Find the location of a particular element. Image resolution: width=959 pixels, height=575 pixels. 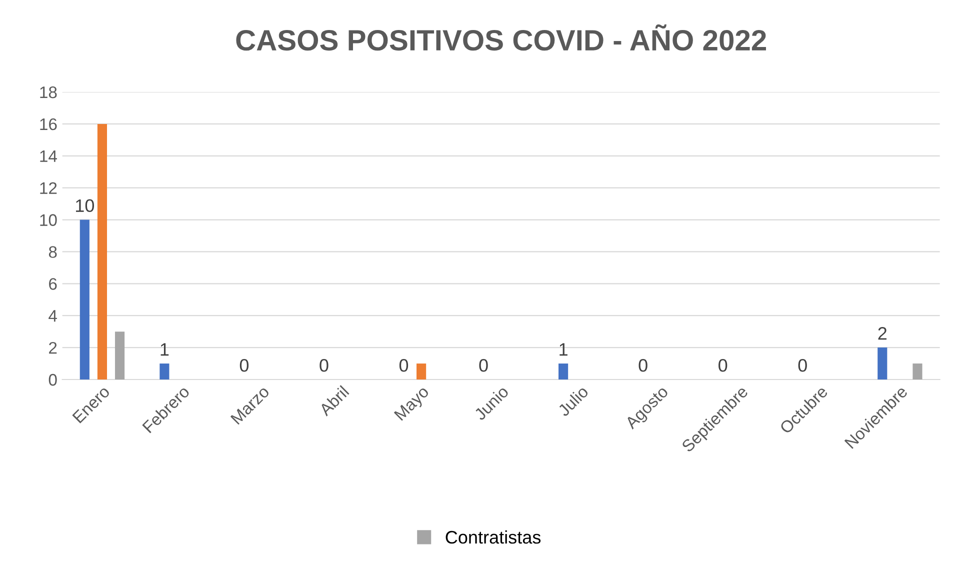

data-label: 10 is located at coordinates (85, 205).